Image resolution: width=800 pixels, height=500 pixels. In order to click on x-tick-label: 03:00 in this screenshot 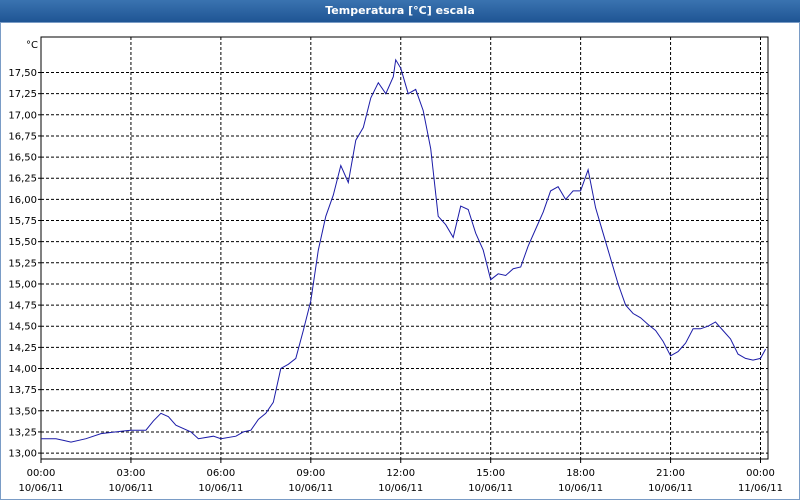, I will do `click(131, 473)`.